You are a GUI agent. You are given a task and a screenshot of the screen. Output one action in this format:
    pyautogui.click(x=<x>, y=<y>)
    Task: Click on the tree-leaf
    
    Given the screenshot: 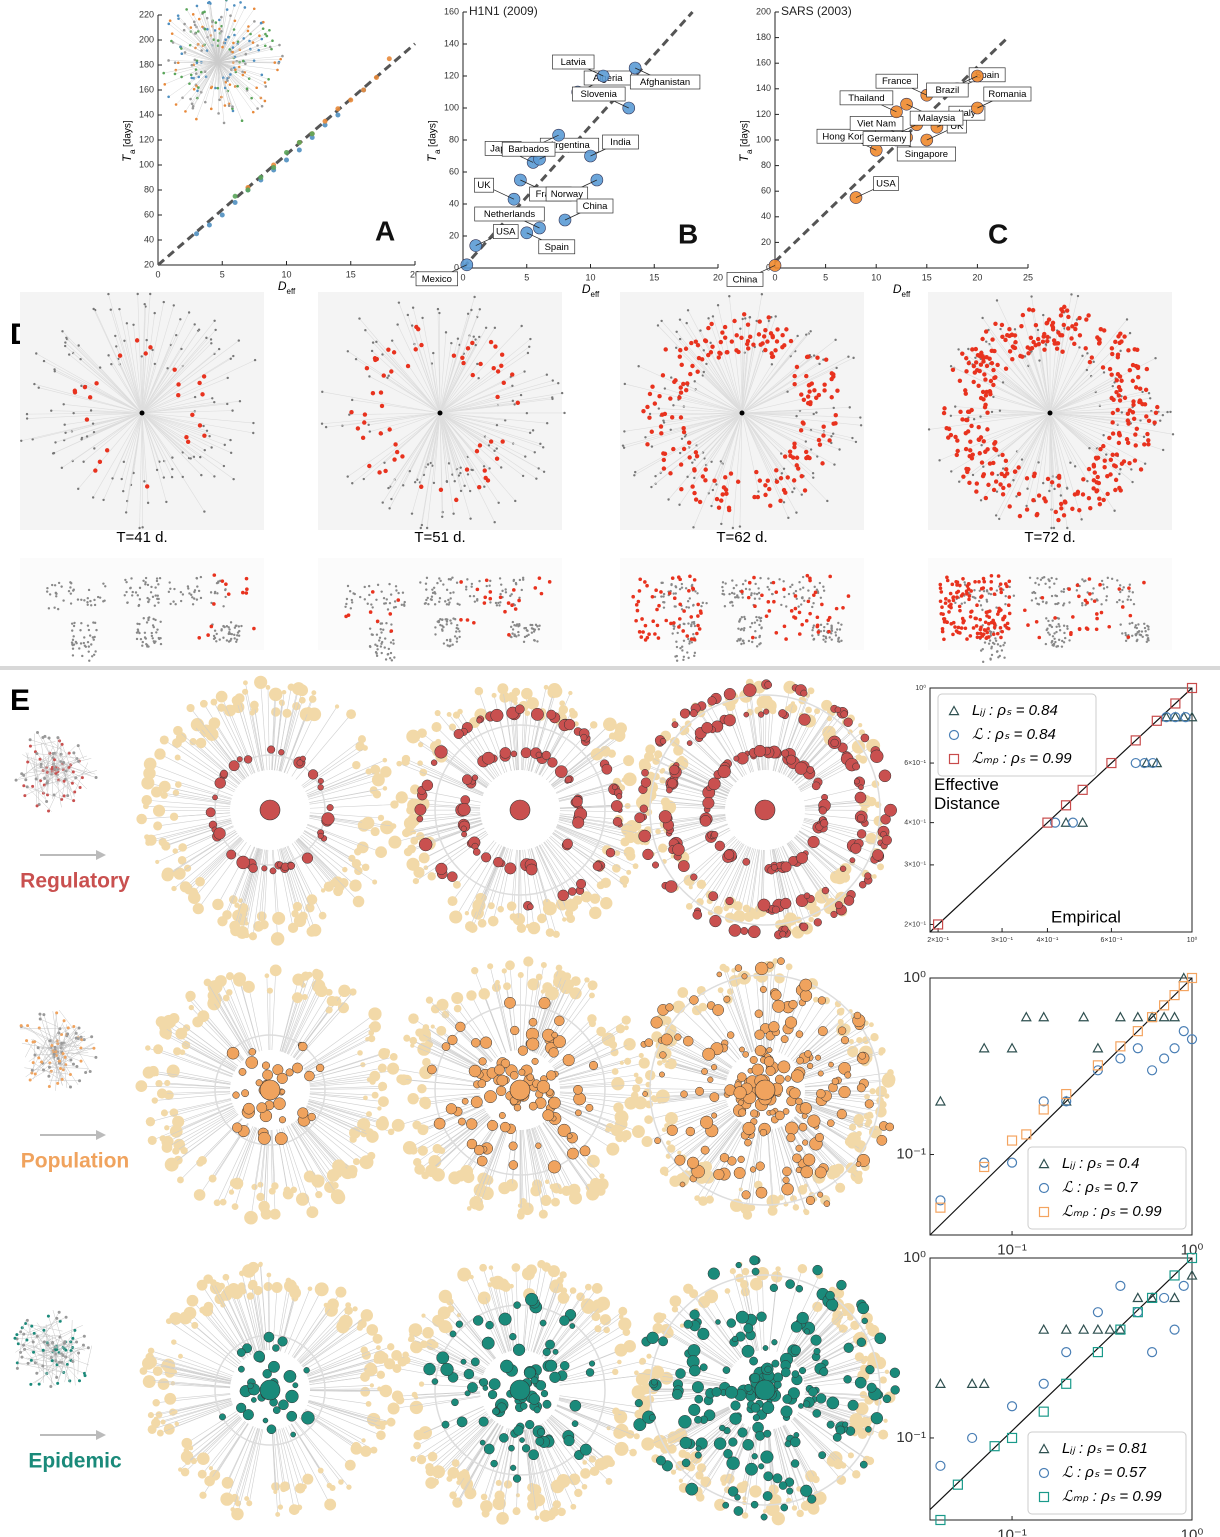 What is the action you would take?
    pyautogui.click(x=356, y=765)
    